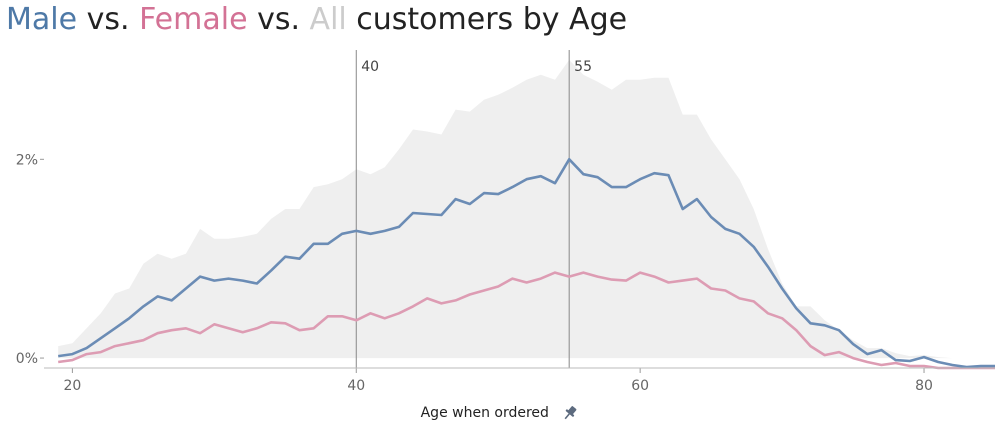 The image size is (1000, 428). Describe the element at coordinates (42, 19) in the screenshot. I see `title-male: Male` at that location.